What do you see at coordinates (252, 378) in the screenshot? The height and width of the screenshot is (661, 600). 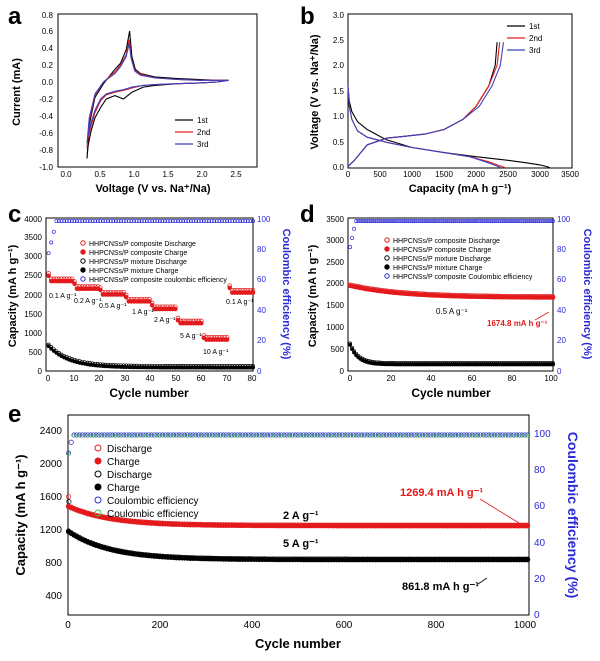 I see `x-tick-c: 80` at bounding box center [252, 378].